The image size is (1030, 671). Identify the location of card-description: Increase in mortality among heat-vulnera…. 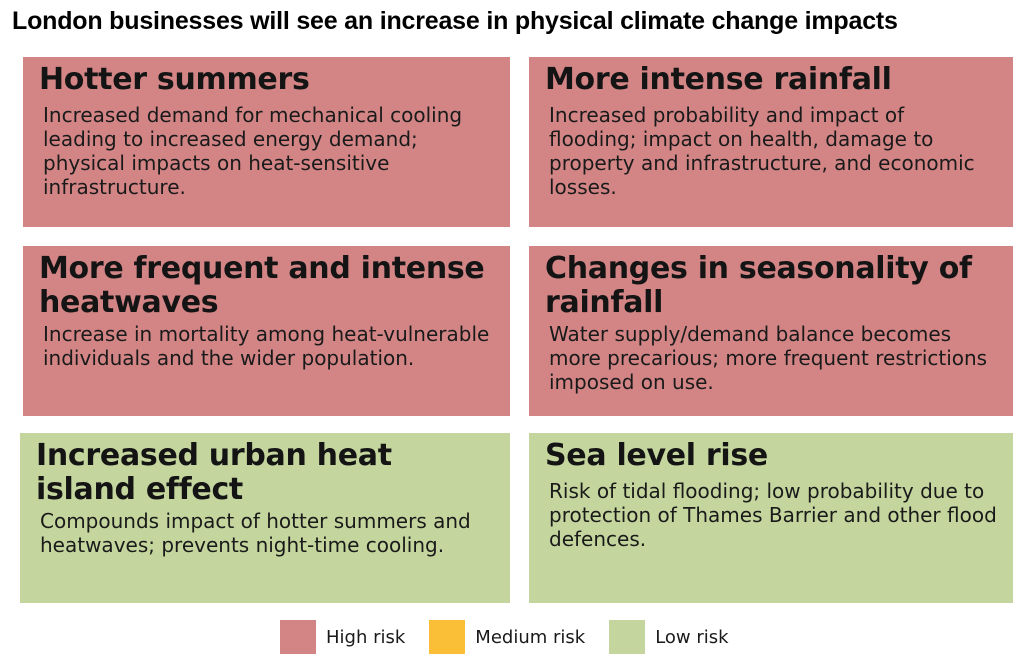
(266, 346).